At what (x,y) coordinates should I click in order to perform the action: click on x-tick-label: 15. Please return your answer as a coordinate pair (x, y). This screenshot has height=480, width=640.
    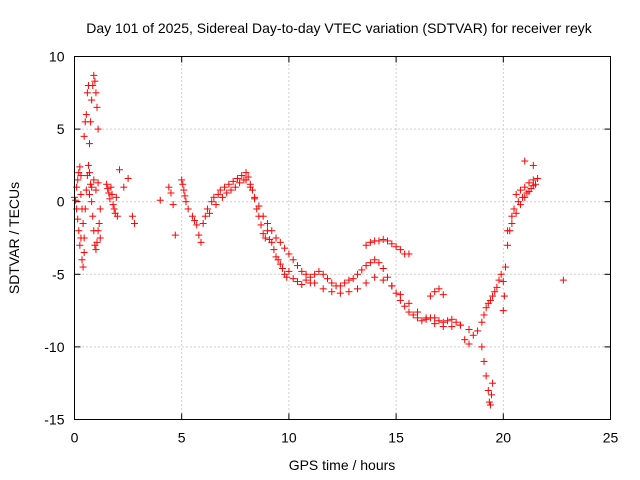
    Looking at the image, I should click on (396, 438).